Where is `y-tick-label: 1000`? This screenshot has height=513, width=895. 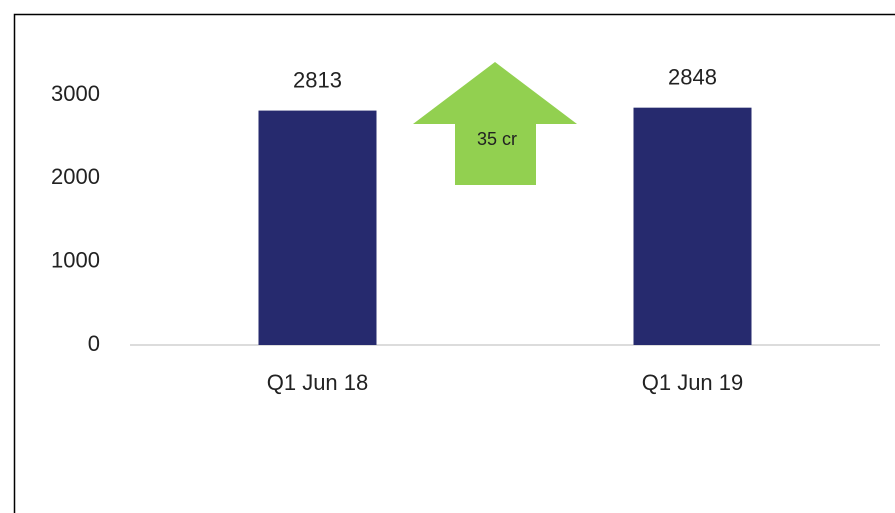 y-tick-label: 1000 is located at coordinates (75, 259).